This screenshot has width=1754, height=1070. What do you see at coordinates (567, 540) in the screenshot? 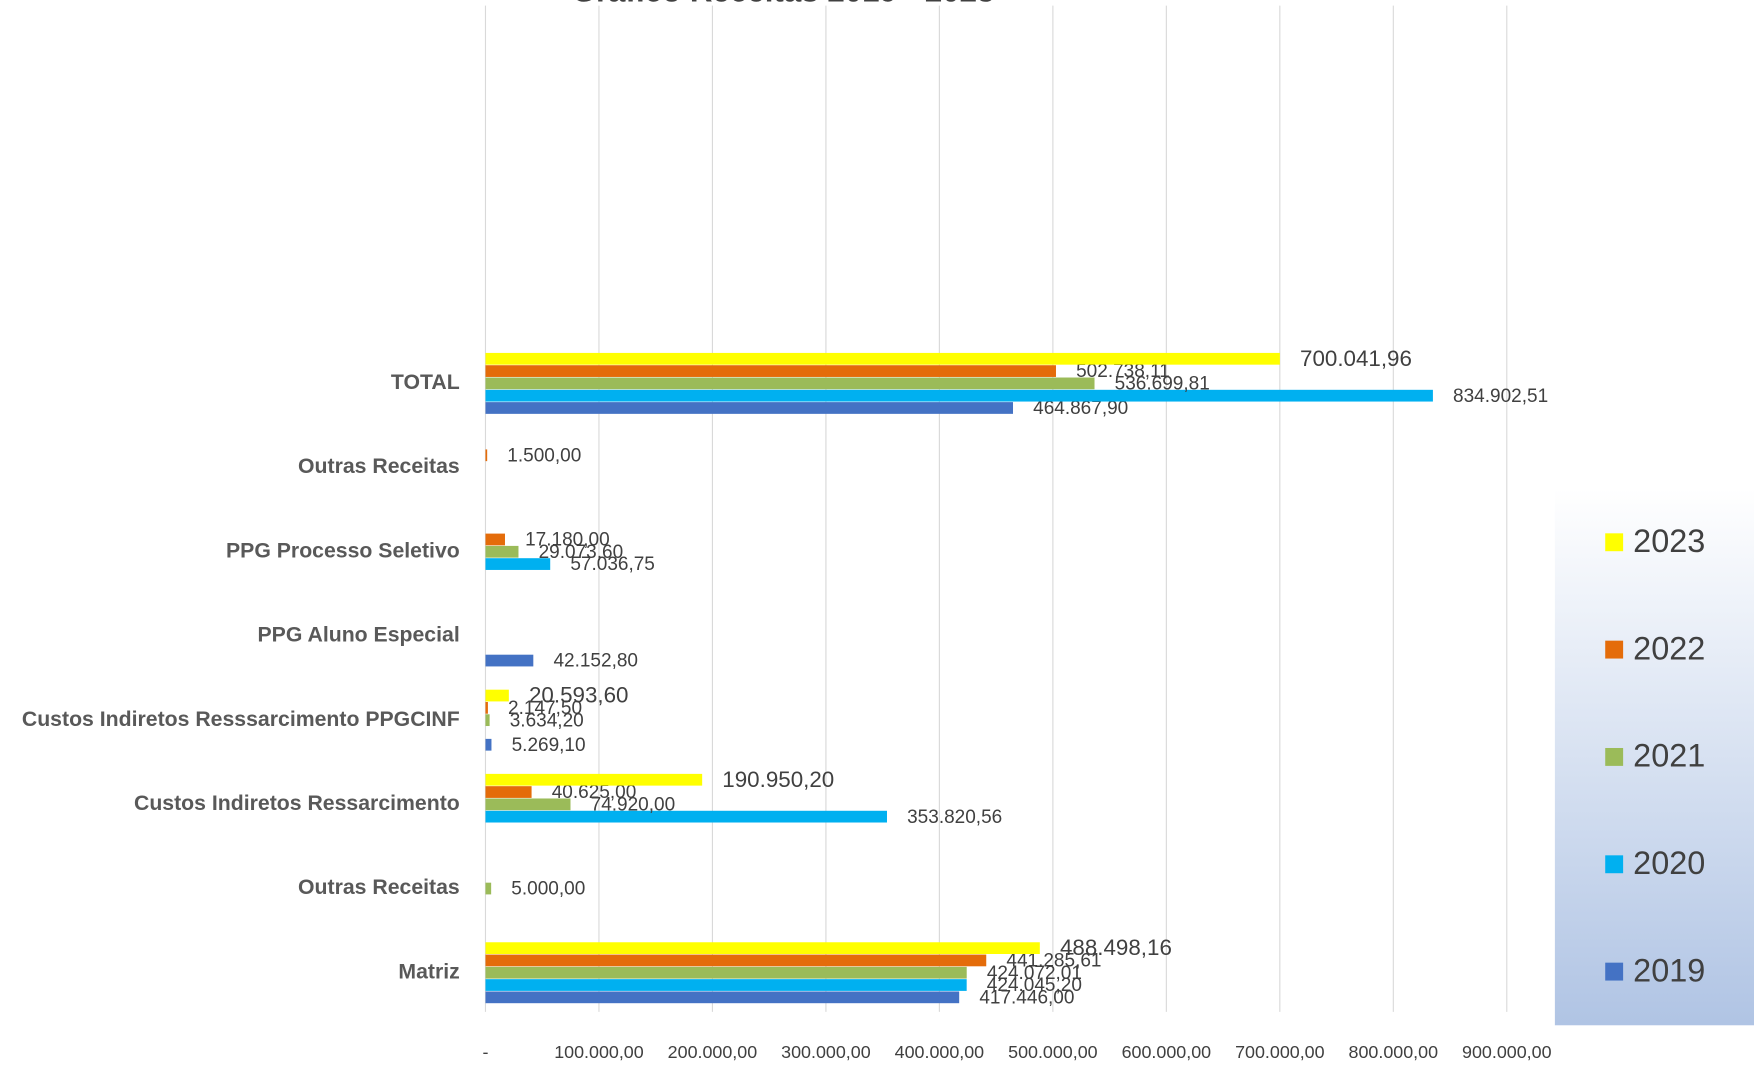
I see `value-label: 17.180,00` at bounding box center [567, 540].